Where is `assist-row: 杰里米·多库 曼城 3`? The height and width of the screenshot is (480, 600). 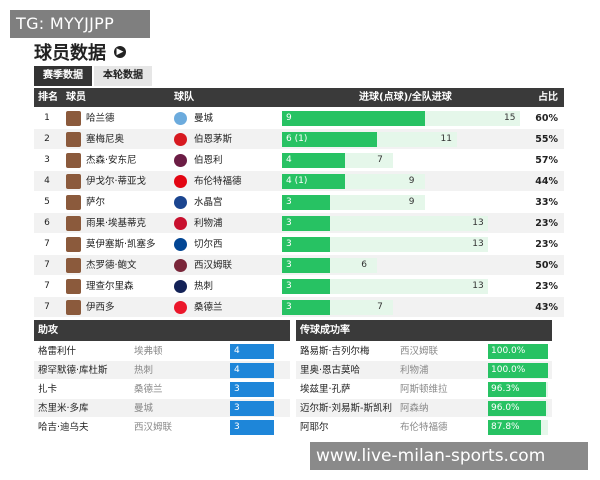
assist-row: 杰里米·多库 曼城 3 is located at coordinates (162, 408).